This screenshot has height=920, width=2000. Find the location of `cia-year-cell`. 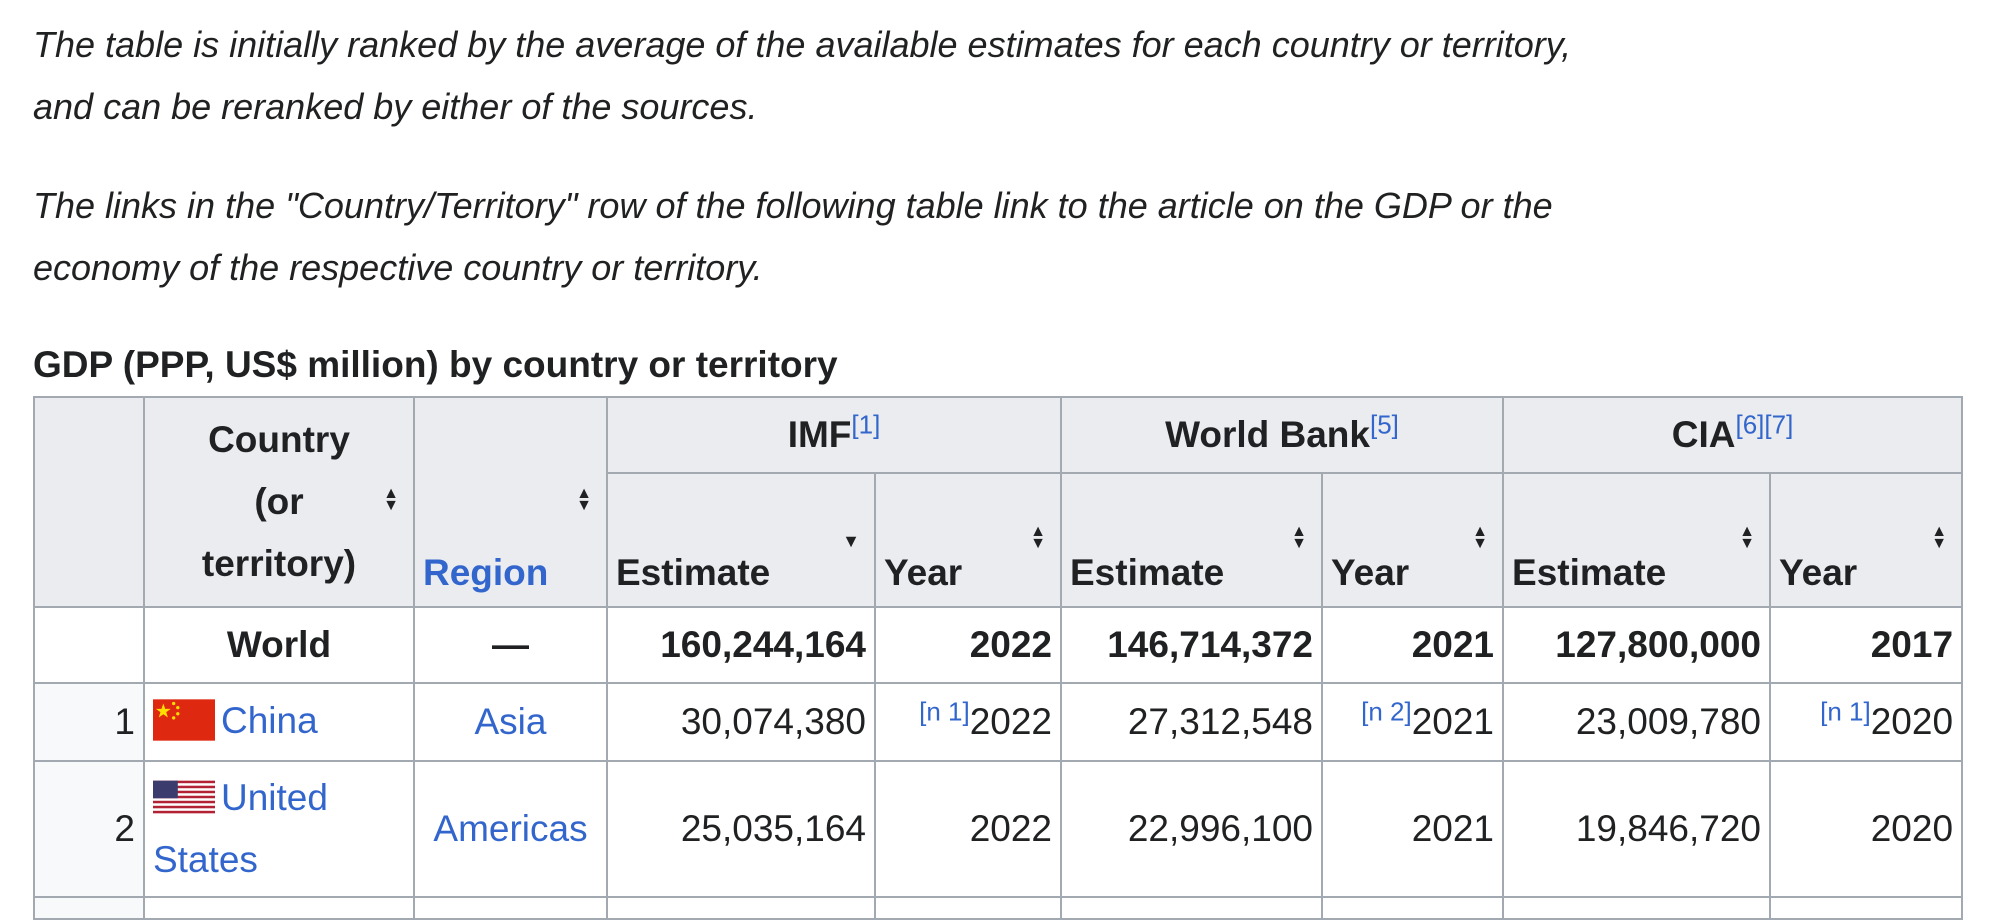

cia-year-cell is located at coordinates (1866, 908).